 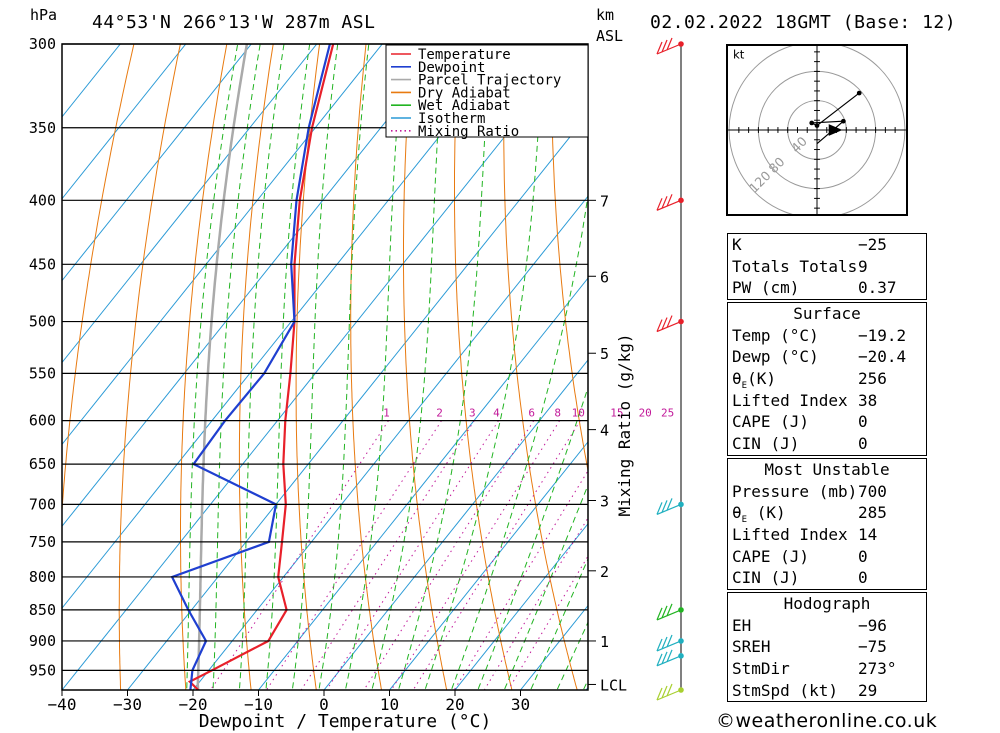 What do you see at coordinates (193, 704) in the screenshot?
I see `x-tick-label: −20` at bounding box center [193, 704].